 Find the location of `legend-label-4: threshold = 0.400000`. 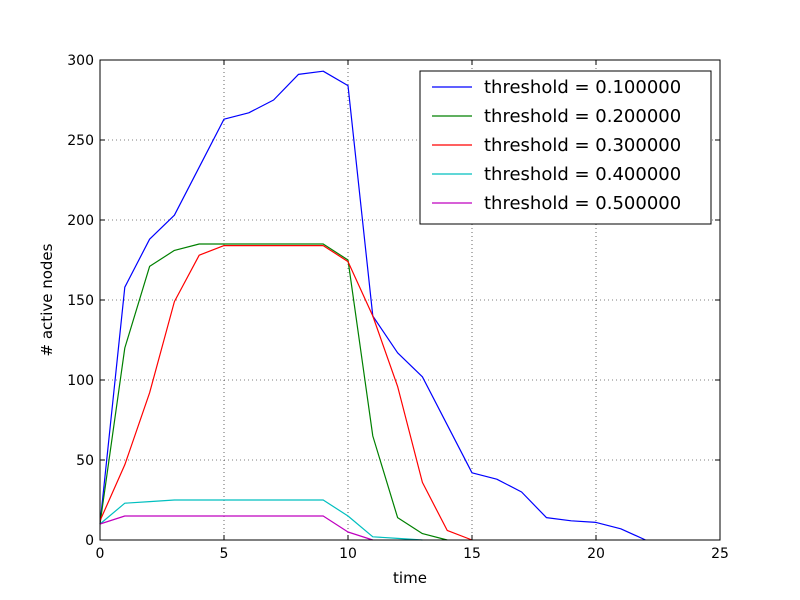

legend-label-4: threshold = 0.400000 is located at coordinates (582, 174).